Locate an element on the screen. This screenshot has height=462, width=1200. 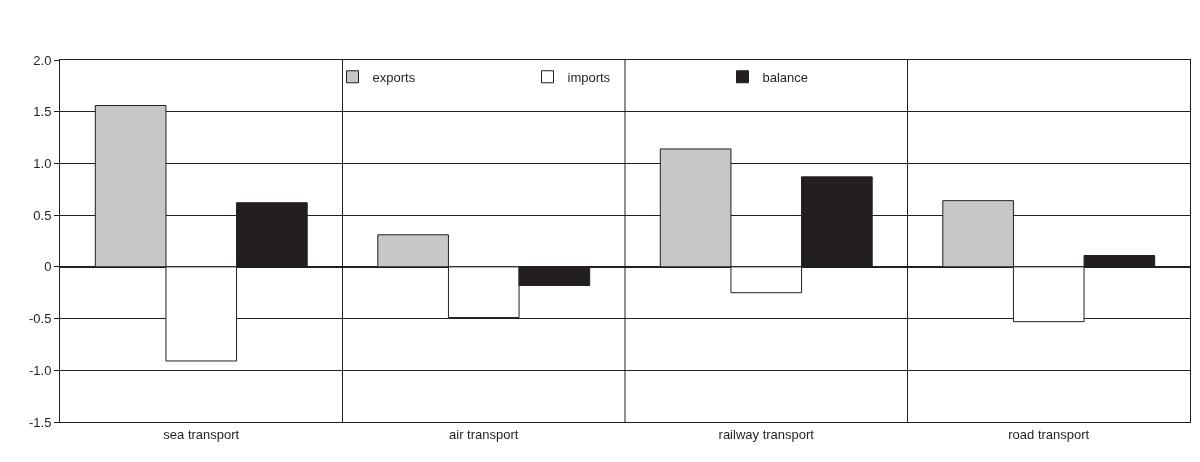
legend-label: exports is located at coordinates (394, 77).